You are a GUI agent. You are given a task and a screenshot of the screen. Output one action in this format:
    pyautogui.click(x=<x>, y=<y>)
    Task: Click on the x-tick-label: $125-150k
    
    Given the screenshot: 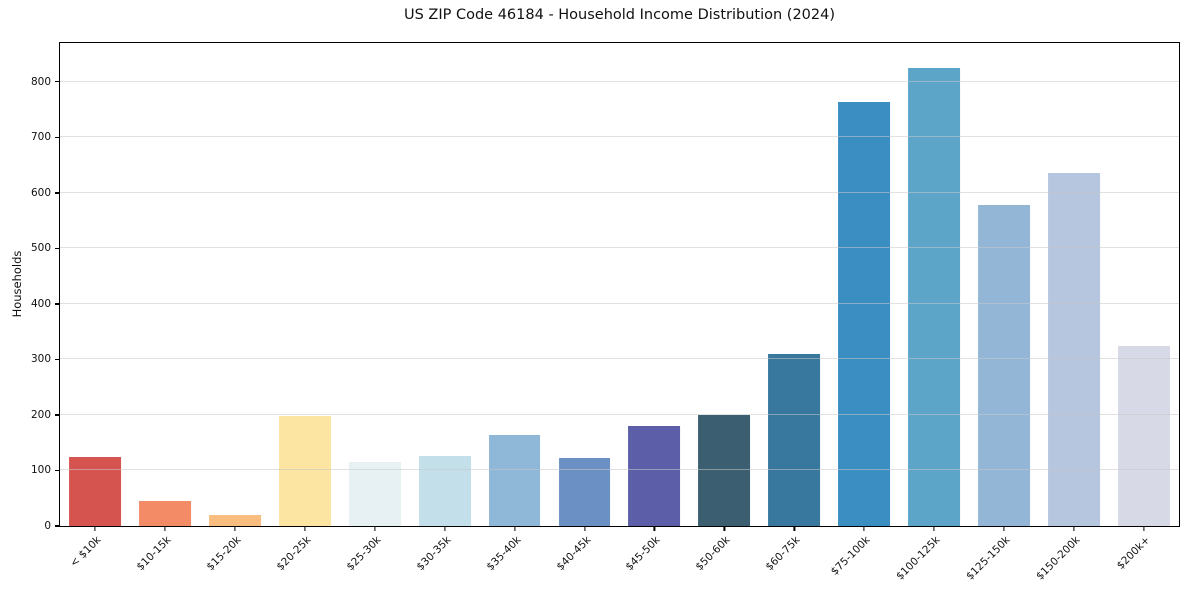 What is the action you would take?
    pyautogui.click(x=988, y=558)
    